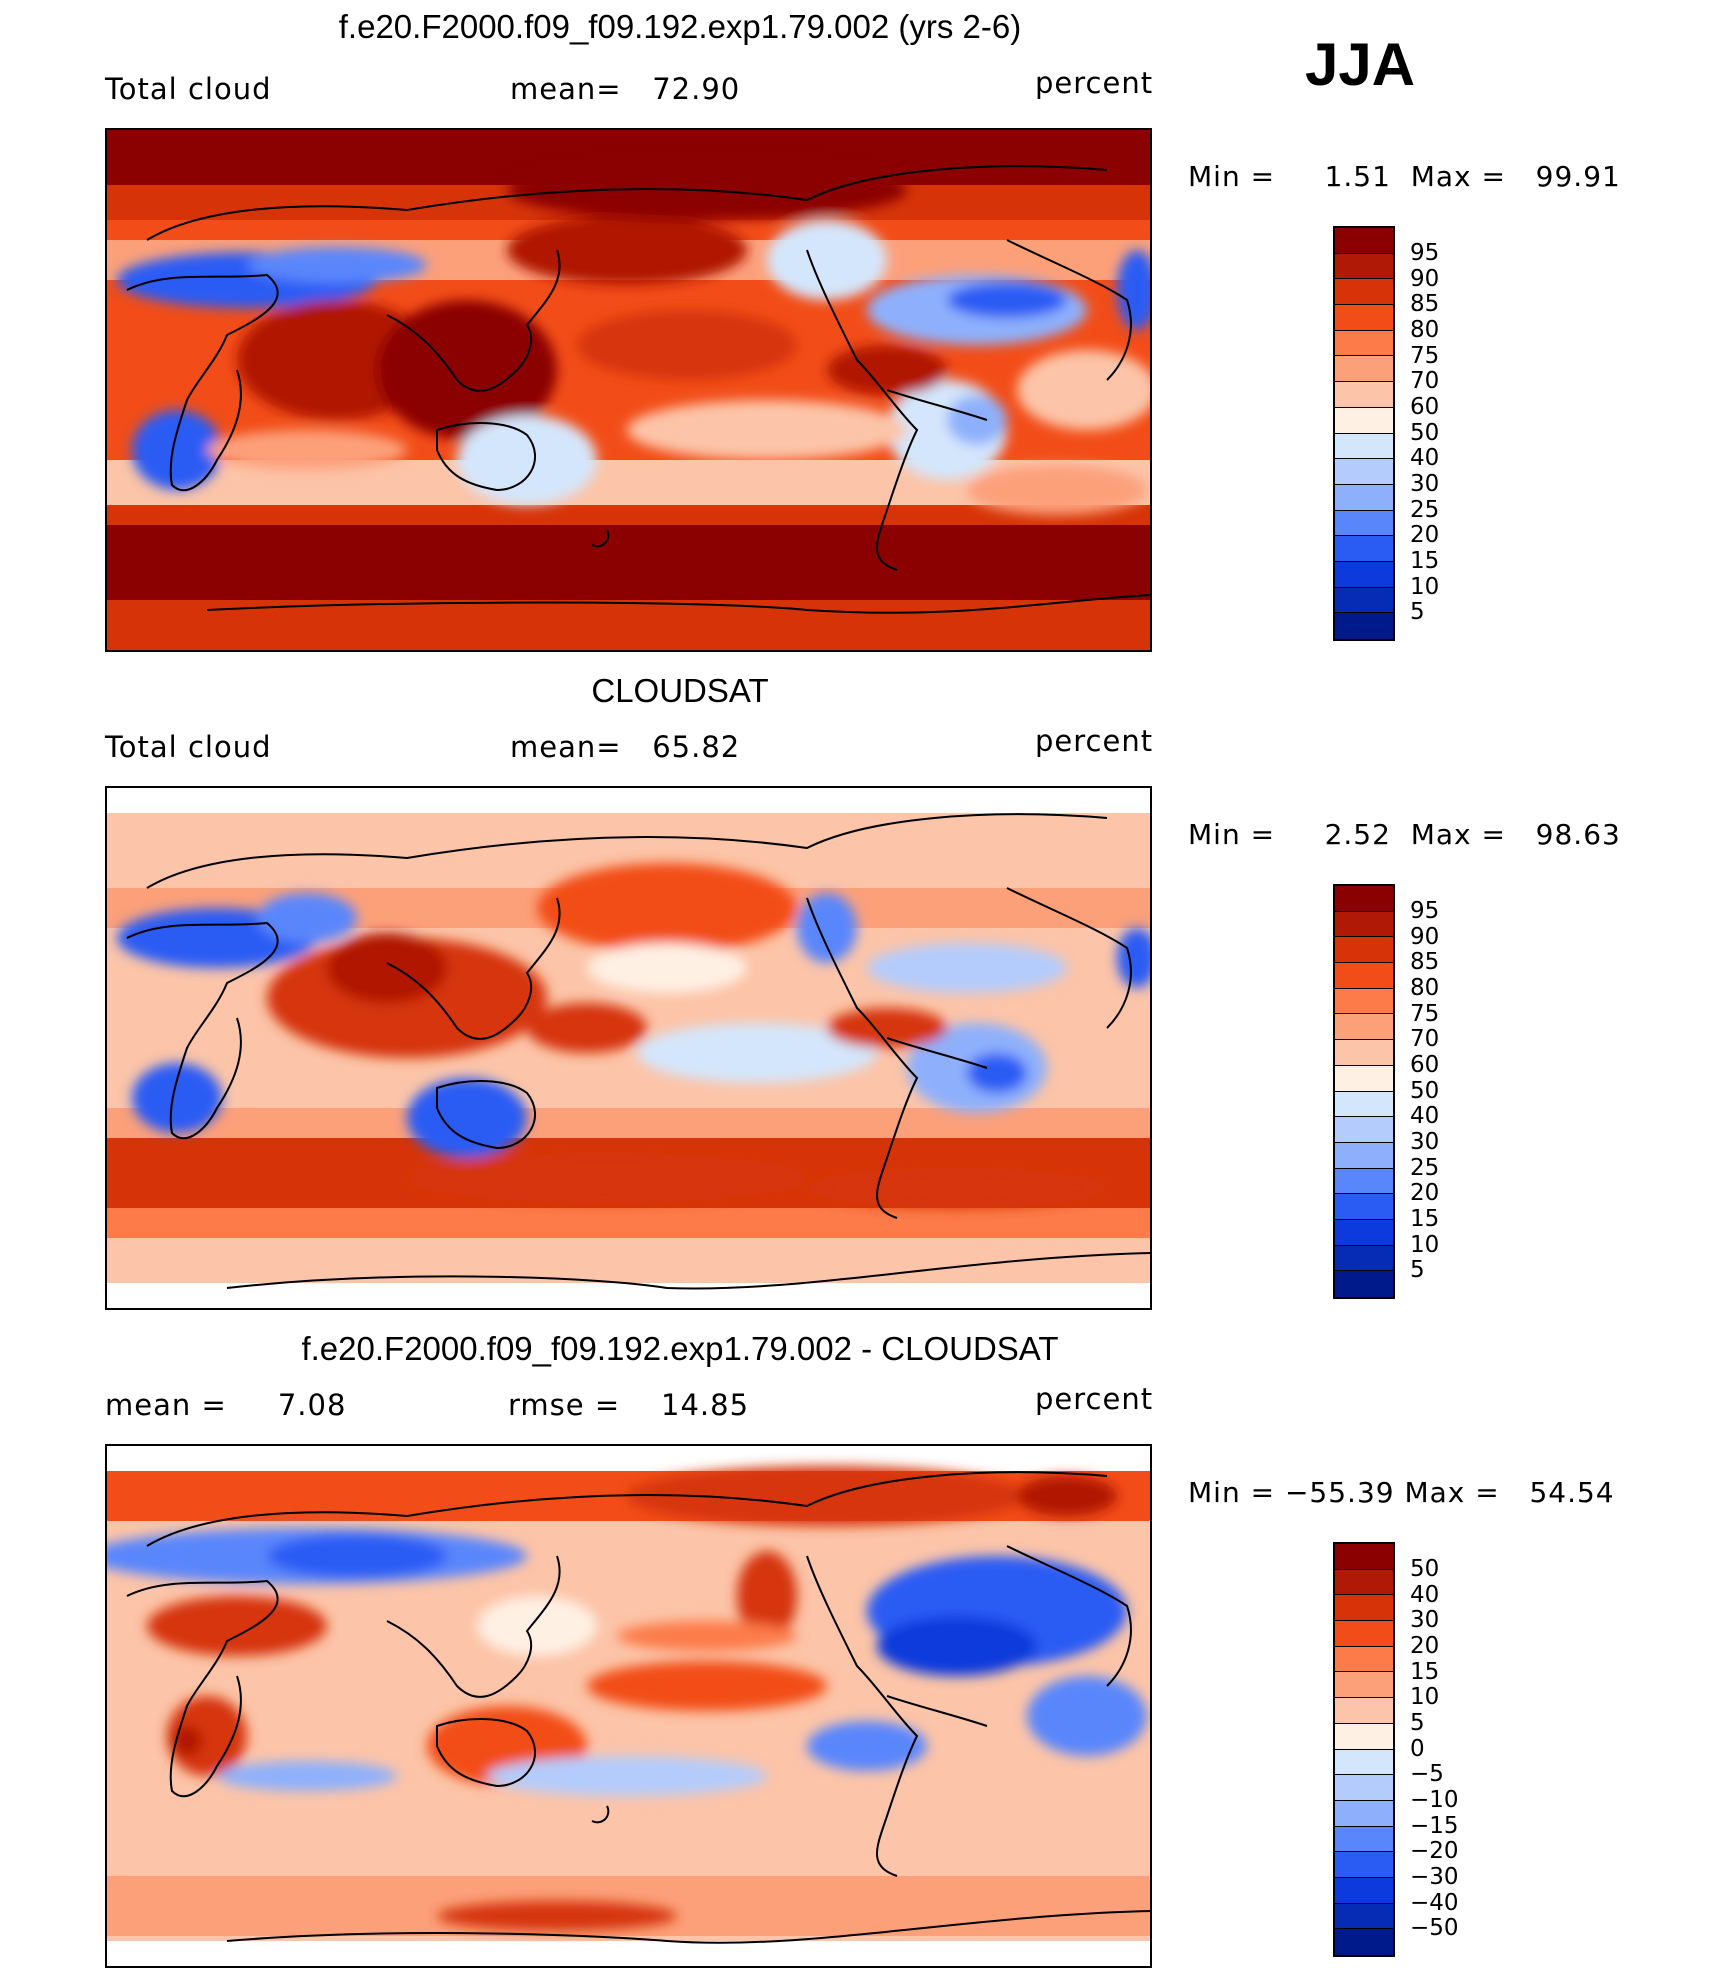  I want to click on colorbar-level: −10, so click(1434, 1800).